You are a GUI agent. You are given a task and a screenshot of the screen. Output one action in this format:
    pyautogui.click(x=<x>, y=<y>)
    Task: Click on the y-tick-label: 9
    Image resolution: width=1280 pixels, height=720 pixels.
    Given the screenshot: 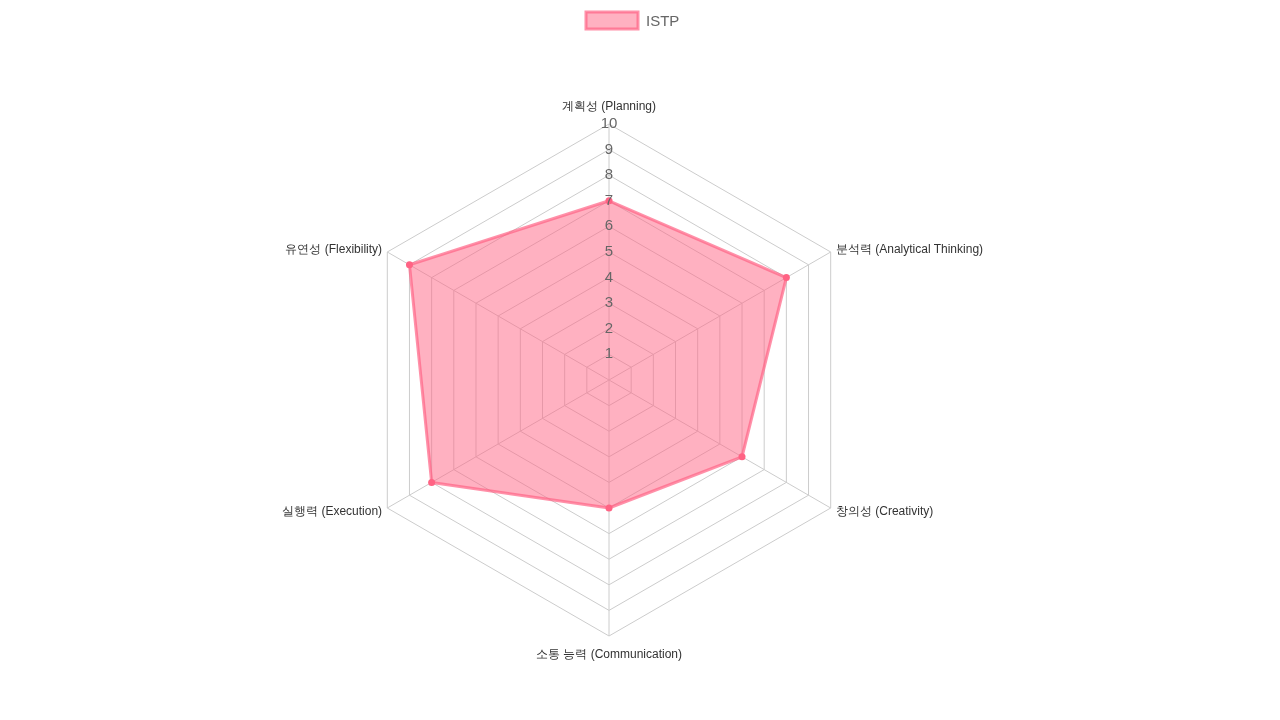 What is the action you would take?
    pyautogui.click(x=609, y=148)
    